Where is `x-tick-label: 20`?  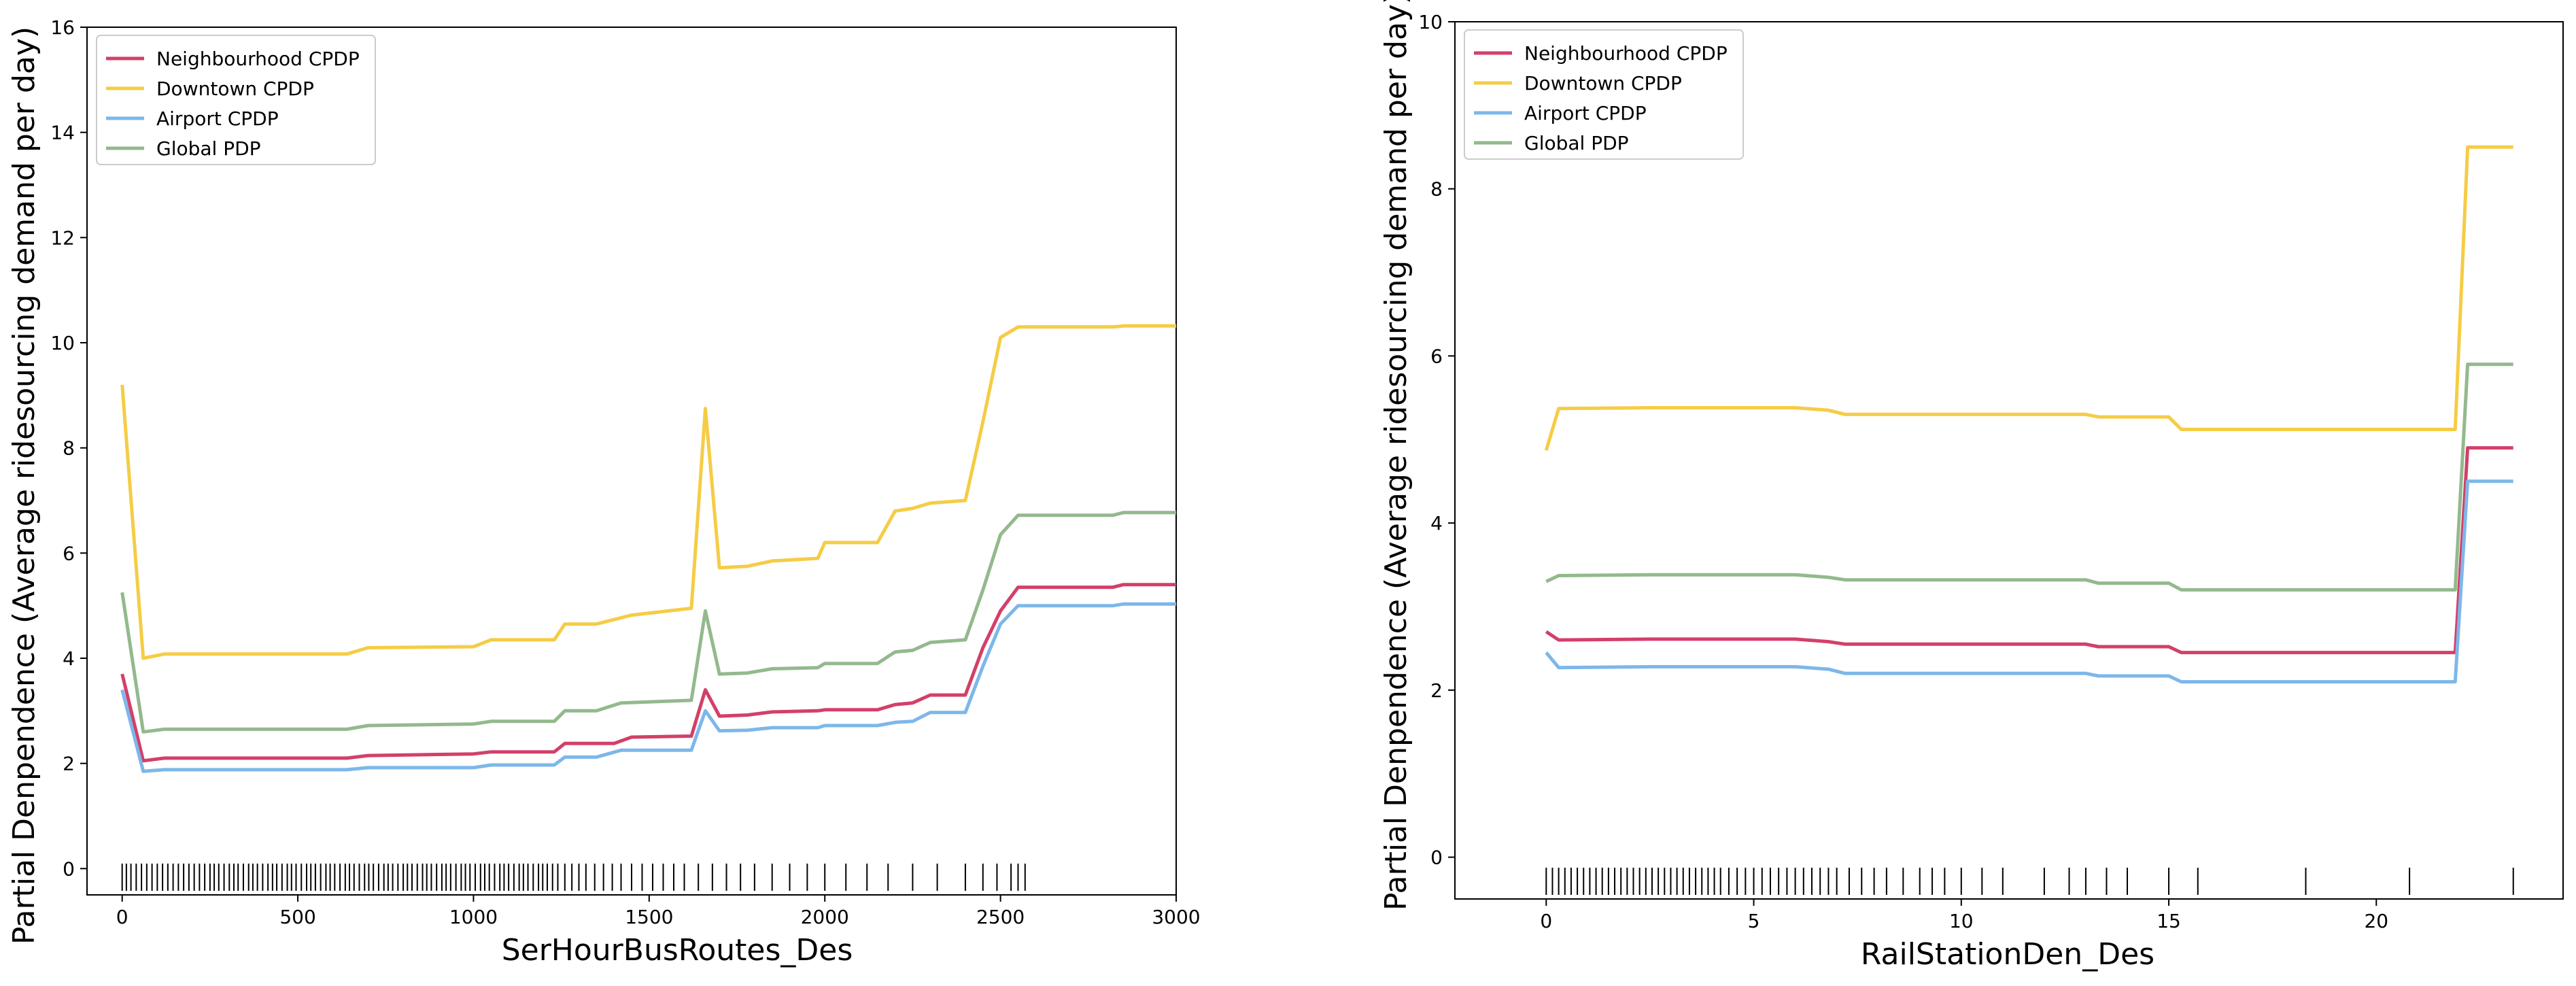
x-tick-label: 20 is located at coordinates (2376, 921).